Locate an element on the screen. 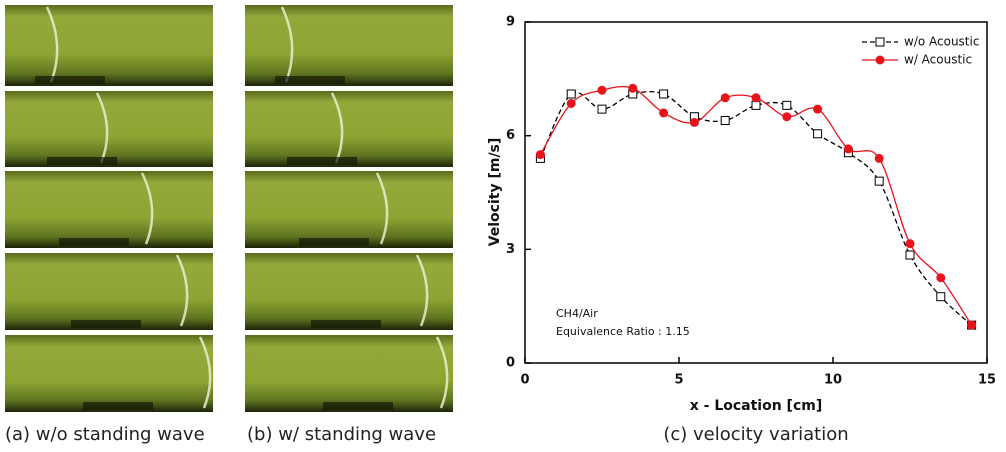 This screenshot has width=1006, height=452. x-tick-label: 0 is located at coordinates (524, 380).